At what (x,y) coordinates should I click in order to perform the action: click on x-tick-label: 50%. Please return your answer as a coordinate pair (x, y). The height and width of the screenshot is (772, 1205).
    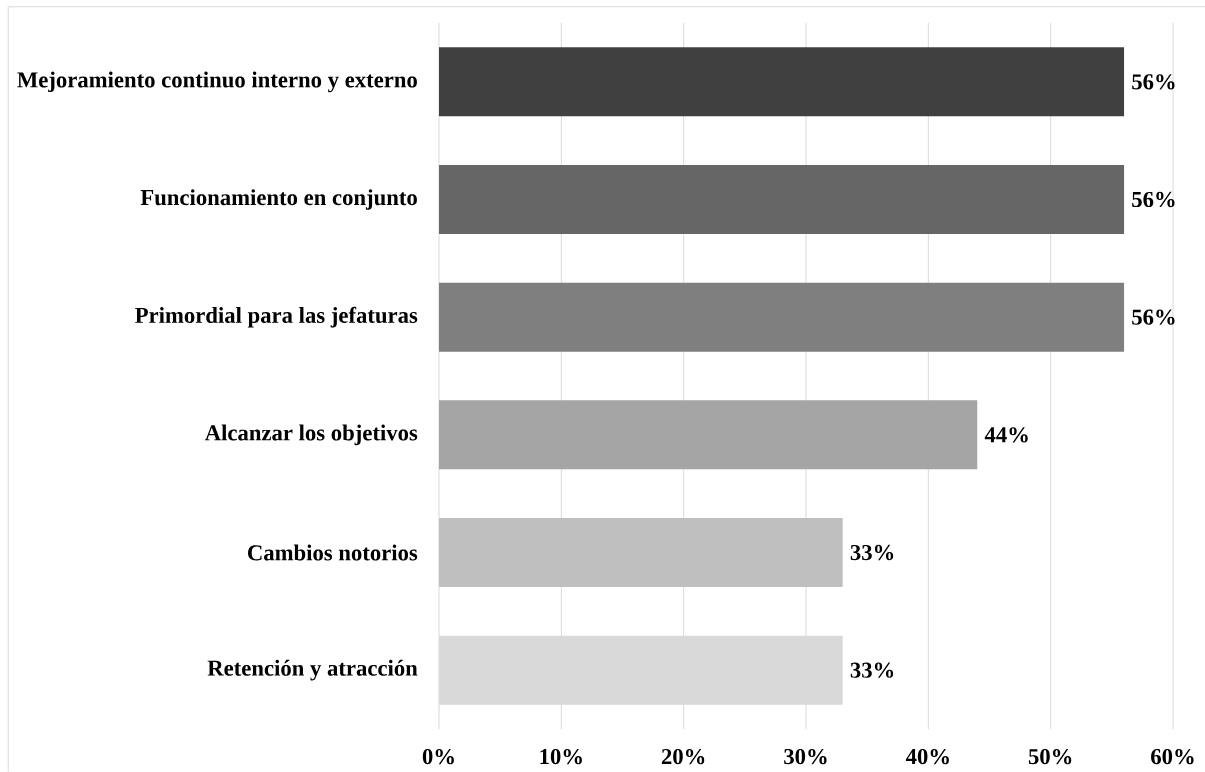
    Looking at the image, I should click on (1050, 756).